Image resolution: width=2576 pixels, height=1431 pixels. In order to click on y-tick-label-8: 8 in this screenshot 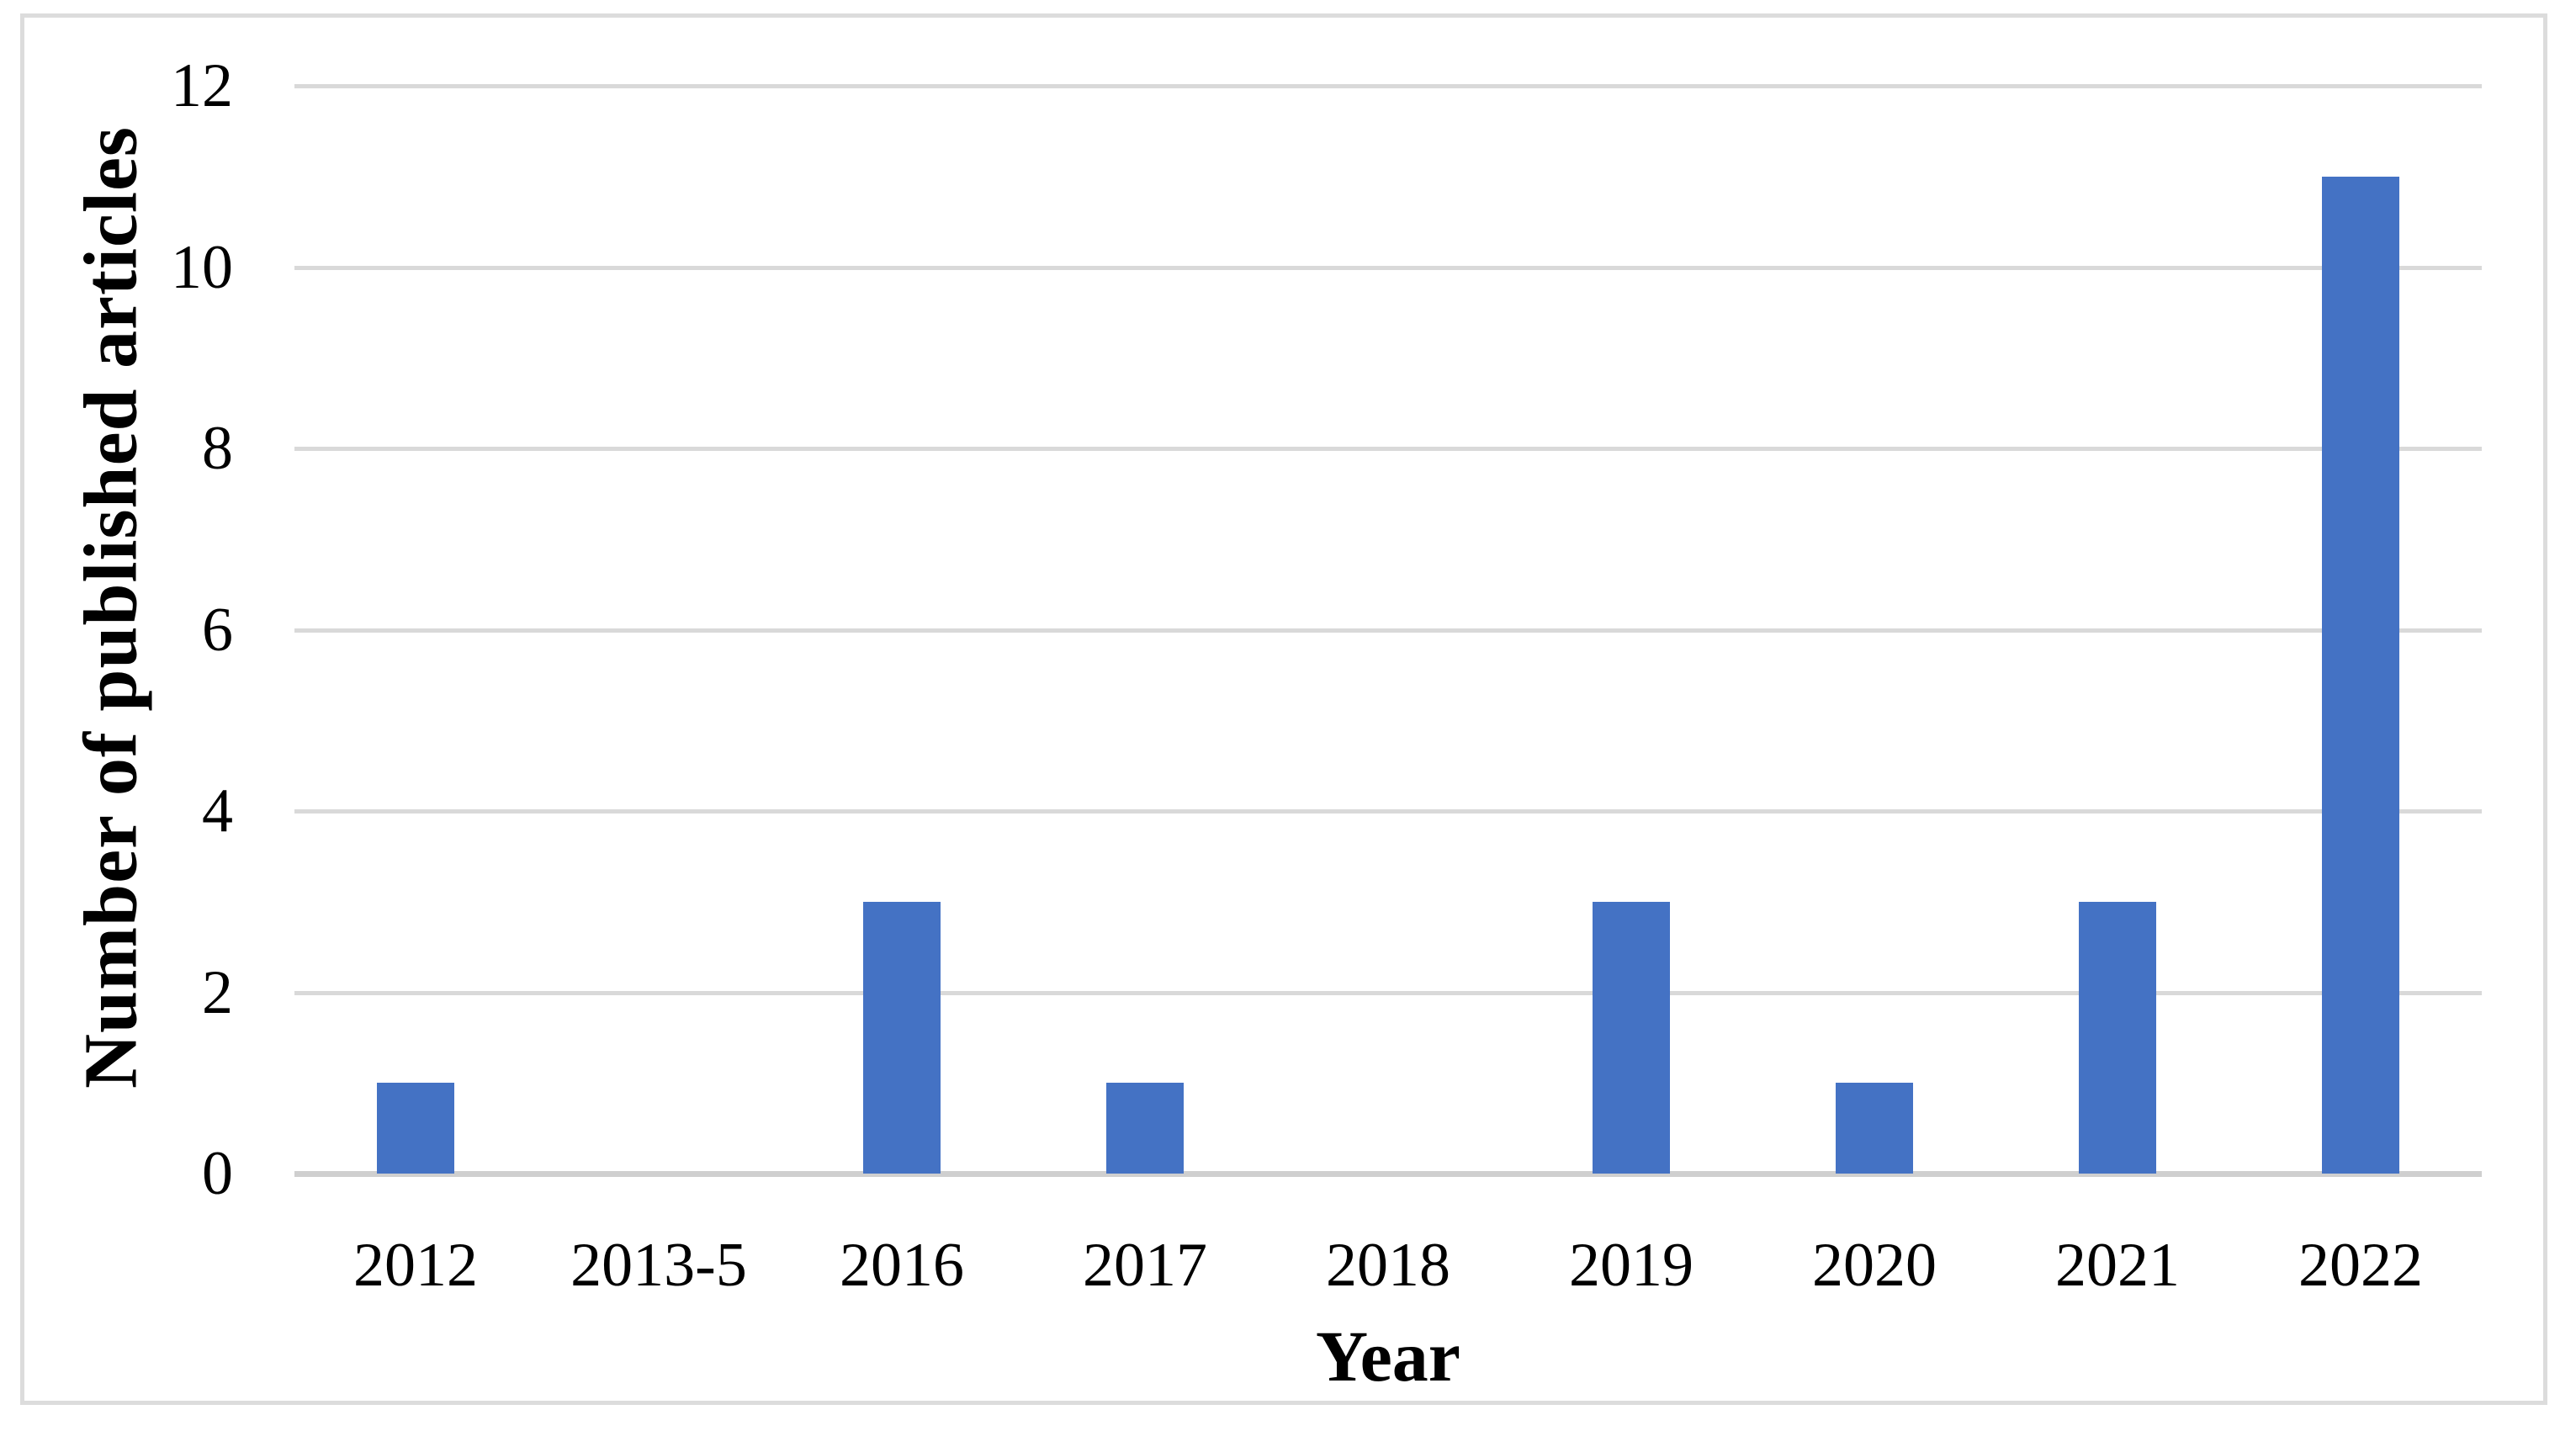, I will do `click(217, 448)`.